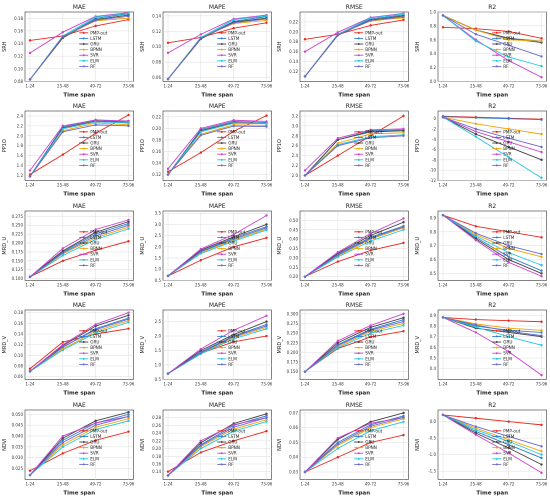  Describe the element at coordinates (20, 136) in the screenshot. I see `y-tick-label: 2.0` at that location.